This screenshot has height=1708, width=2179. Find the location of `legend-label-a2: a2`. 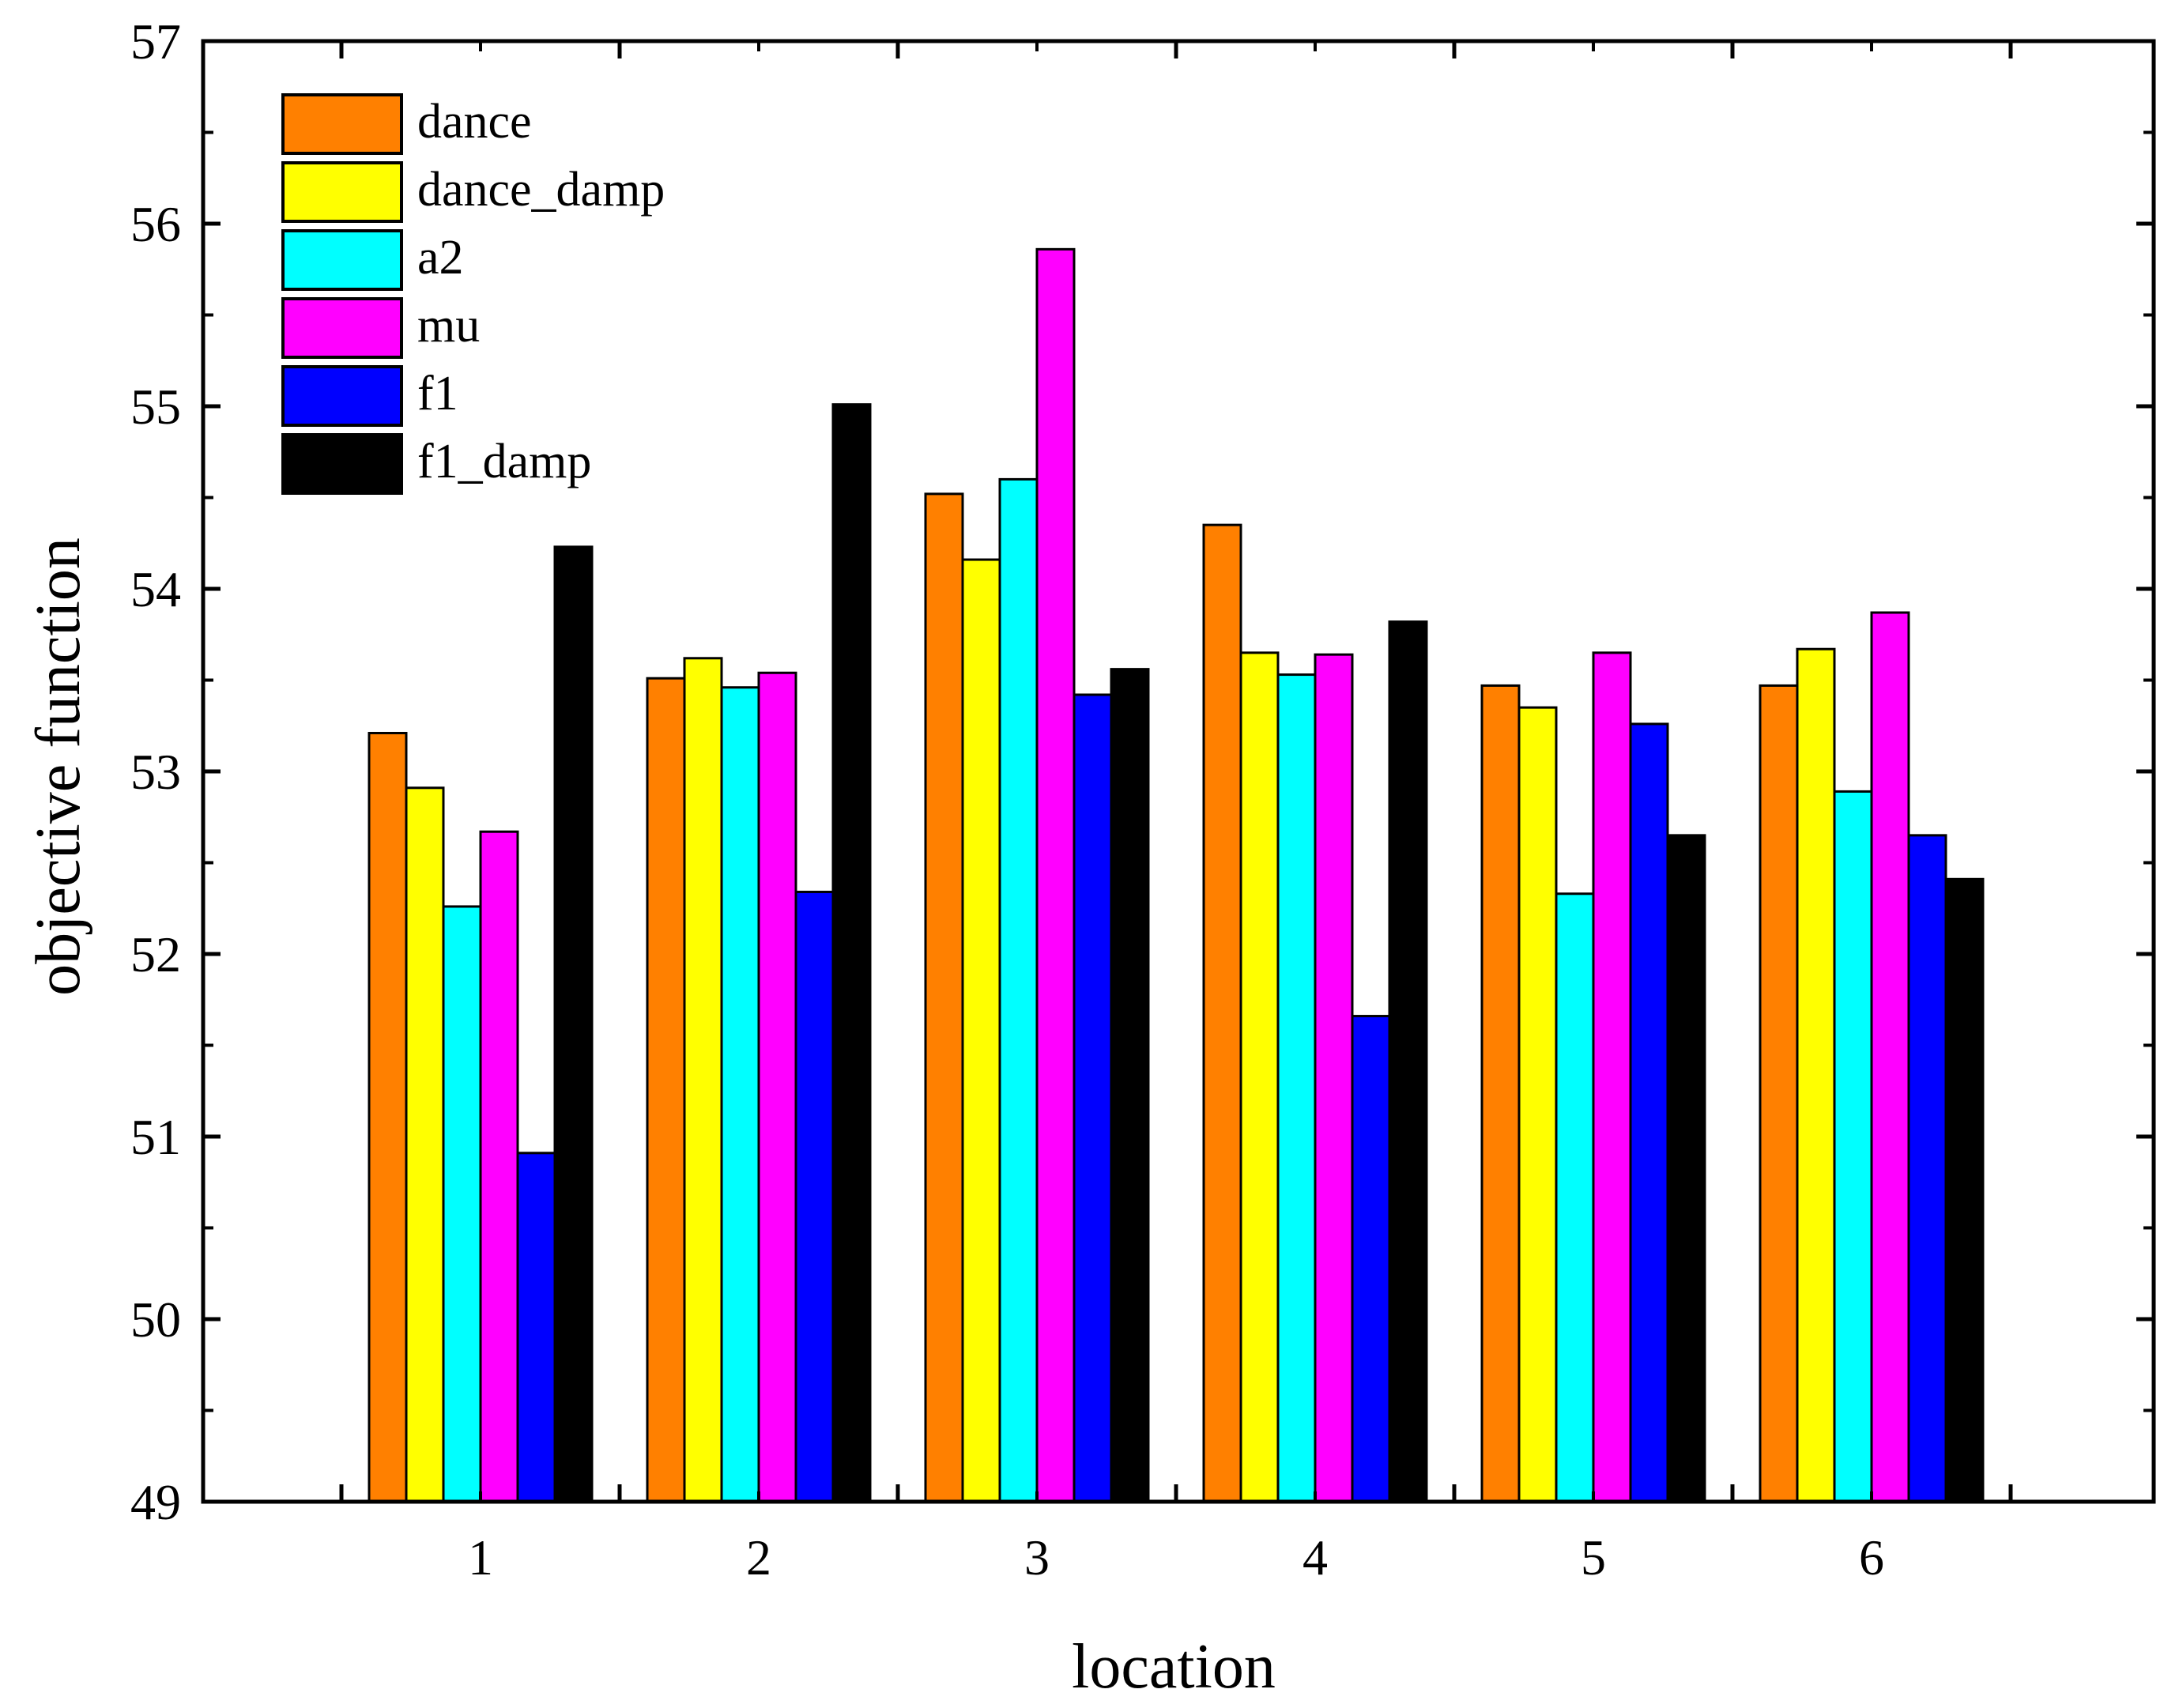

legend-label-a2: a2 is located at coordinates (440, 258).